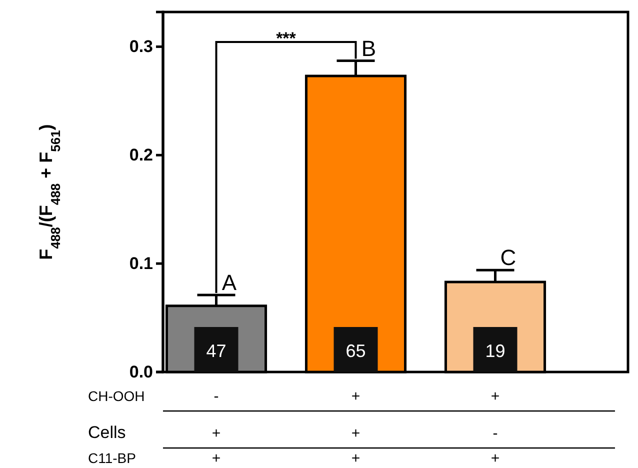 Image resolution: width=638 pixels, height=468 pixels. What do you see at coordinates (229, 283) in the screenshot?
I see `annotation: A` at bounding box center [229, 283].